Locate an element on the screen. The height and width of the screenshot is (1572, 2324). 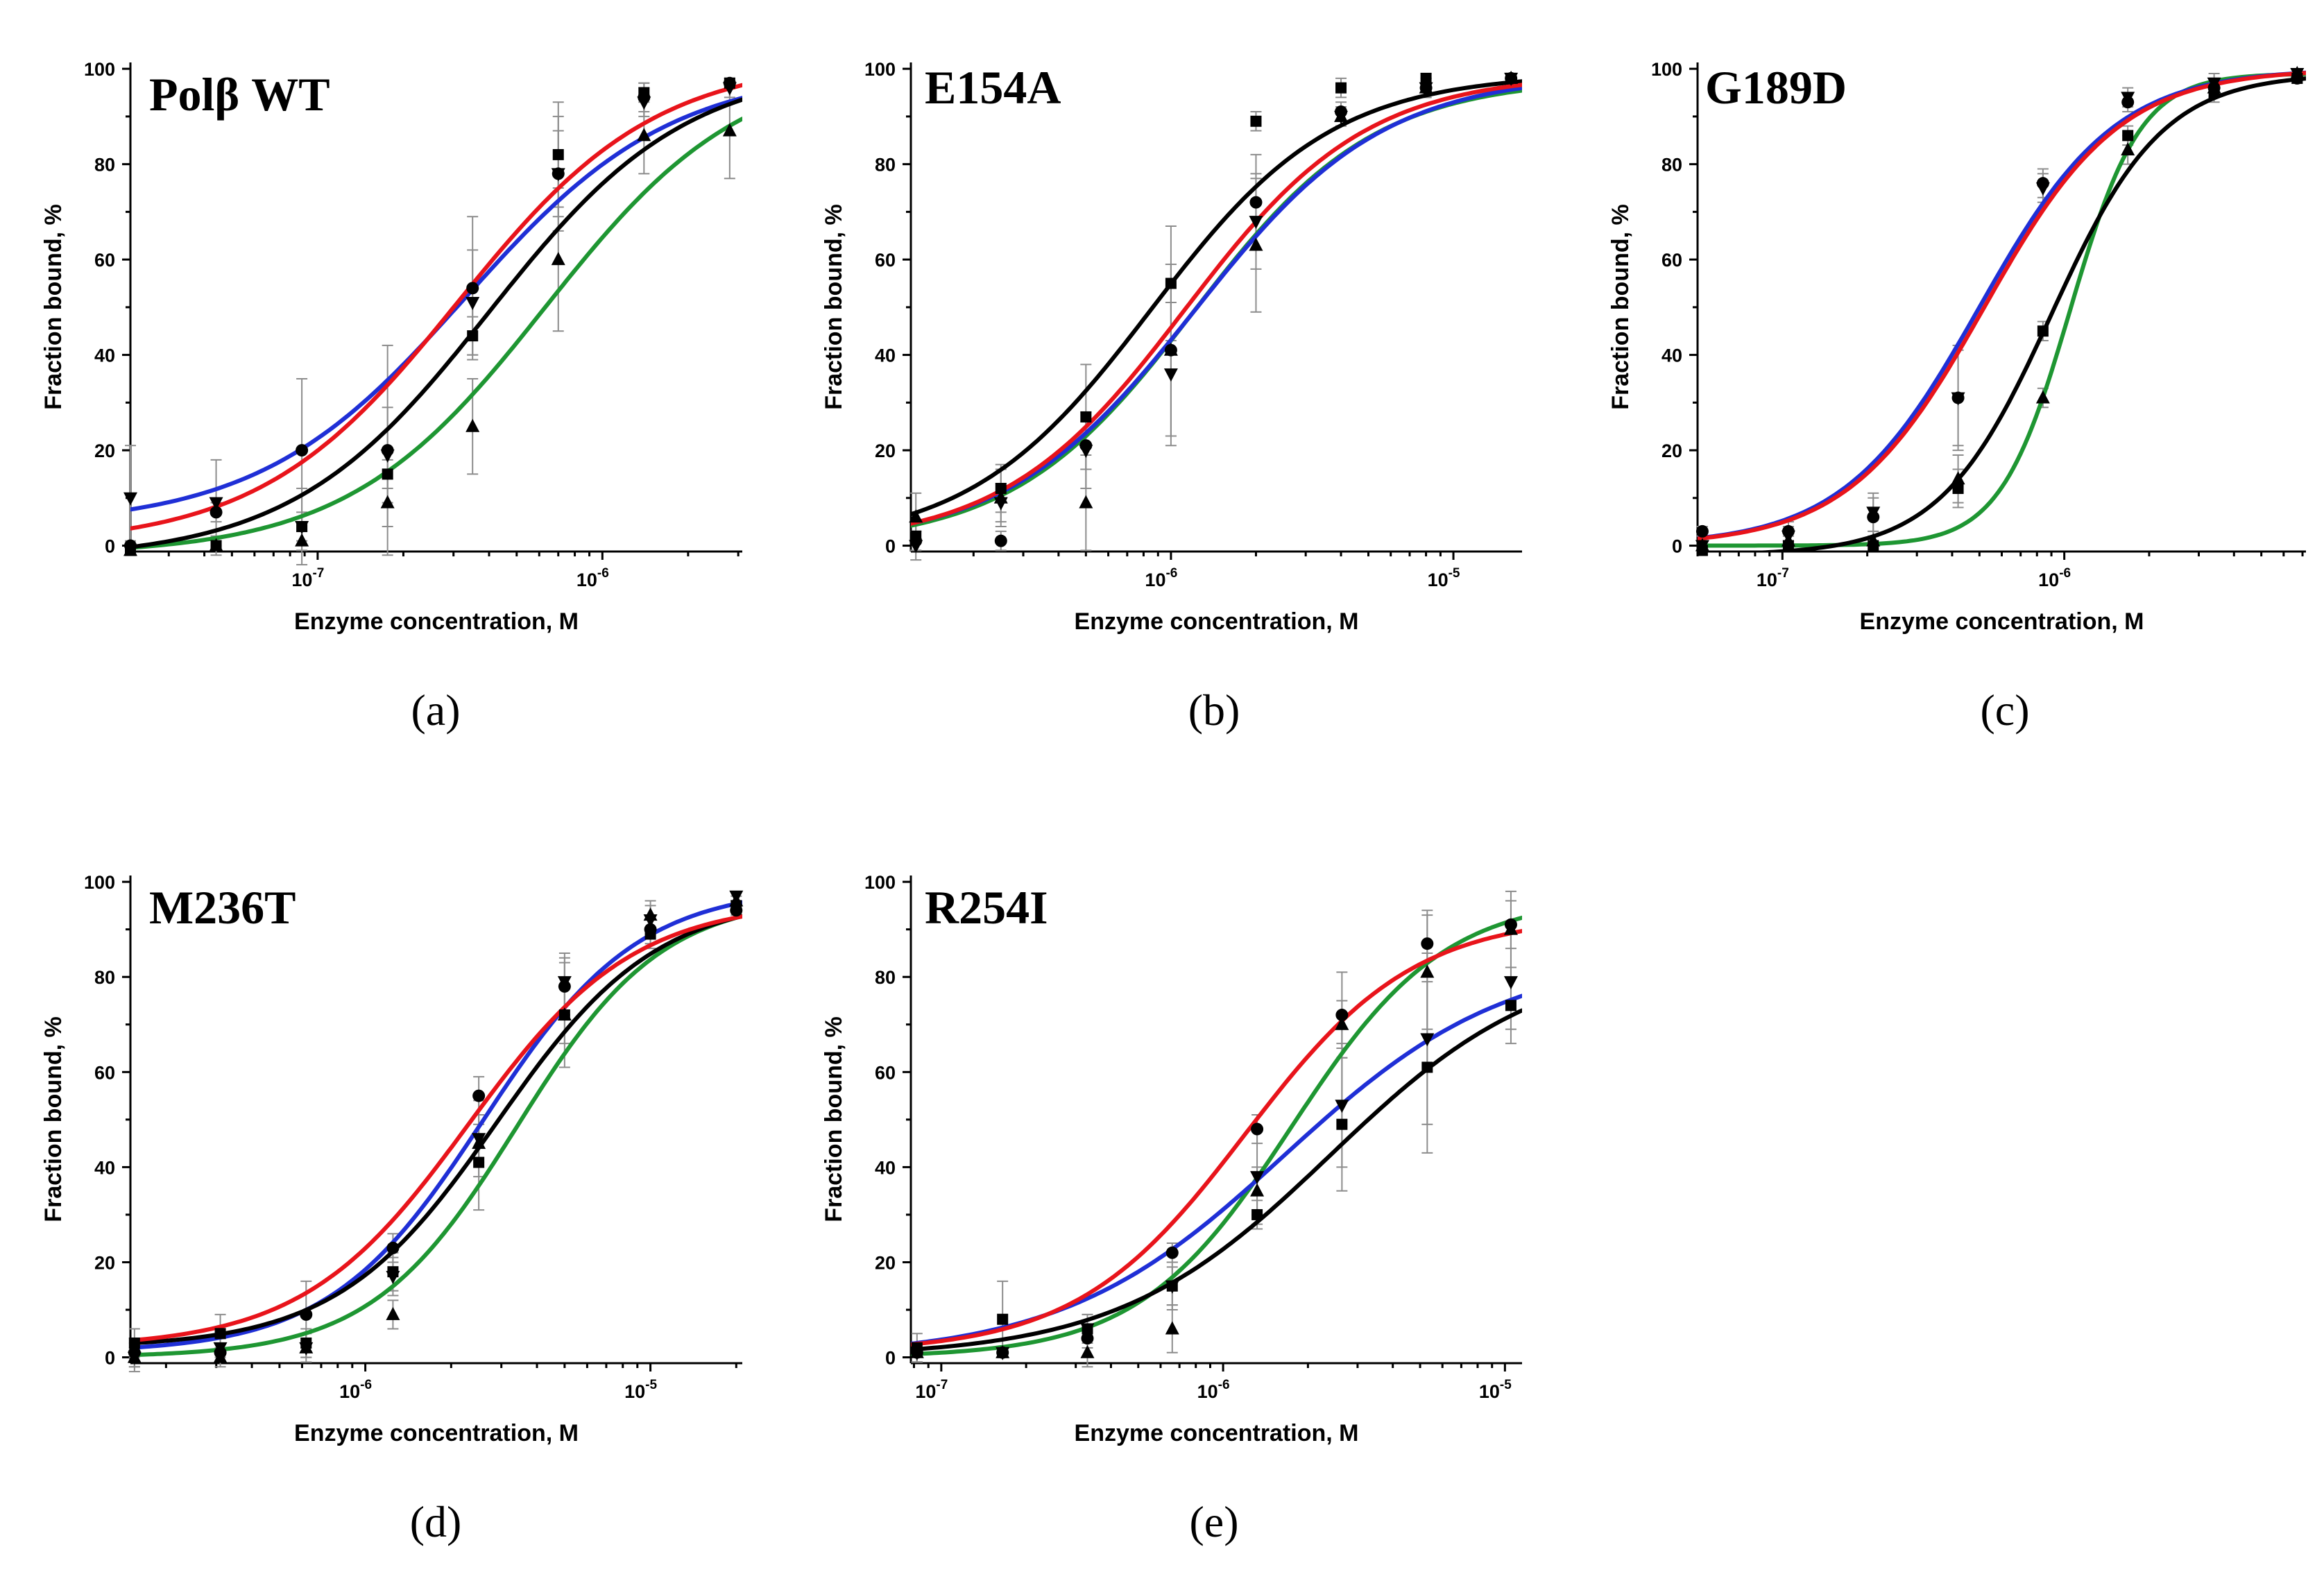
fit-curve-green is located at coordinates (436, 1136).